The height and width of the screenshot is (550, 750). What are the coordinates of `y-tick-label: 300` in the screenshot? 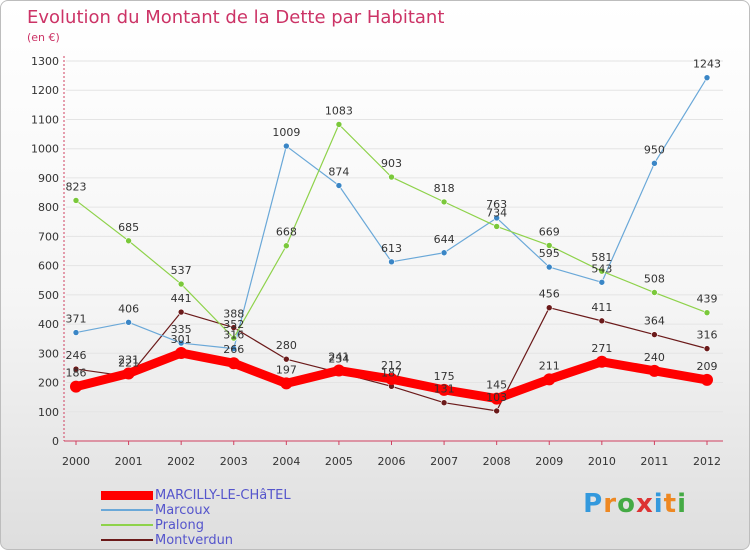 It's located at (48, 353).